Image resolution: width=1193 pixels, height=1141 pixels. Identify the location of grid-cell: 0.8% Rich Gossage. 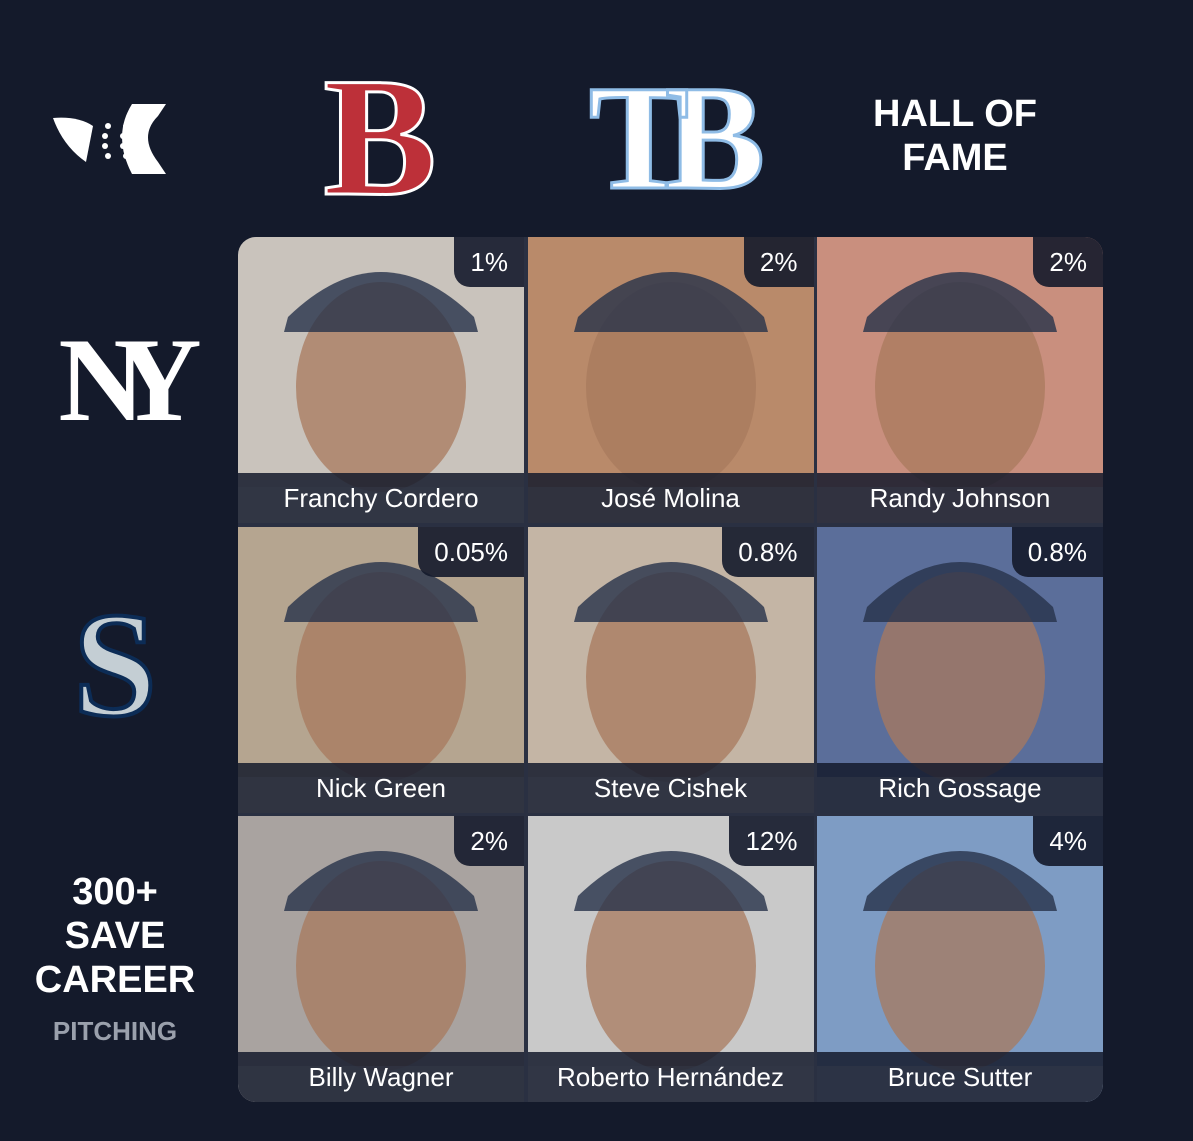
(960, 669).